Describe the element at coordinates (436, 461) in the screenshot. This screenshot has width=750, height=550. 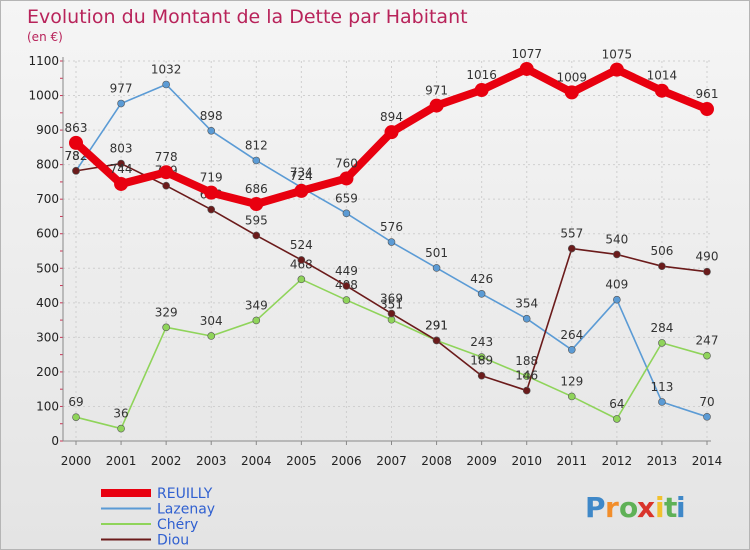
I see `x-tick-label: 2008` at that location.